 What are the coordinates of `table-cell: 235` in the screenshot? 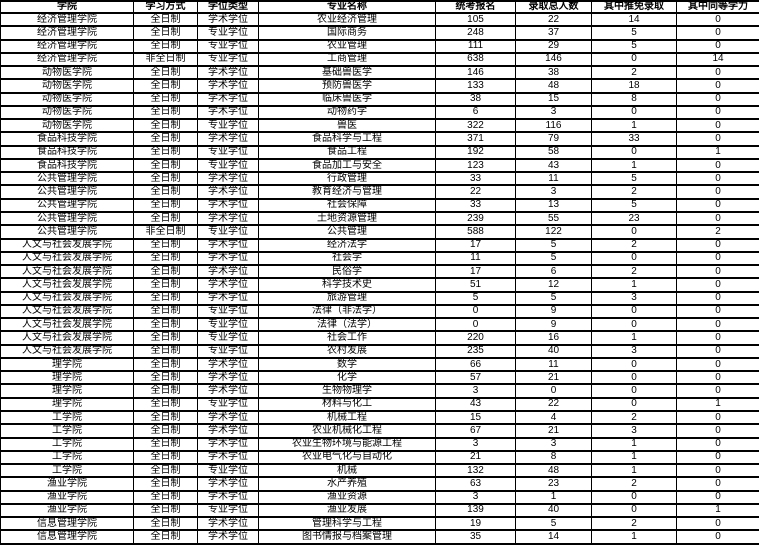 It's located at (475, 351).